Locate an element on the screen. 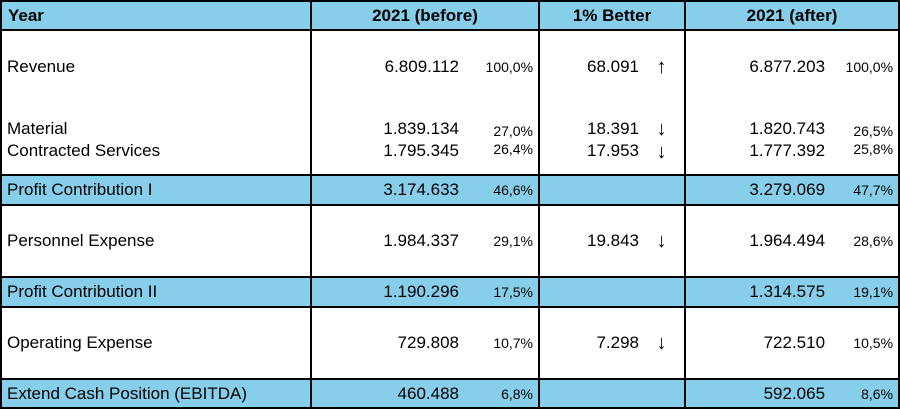  before-percent: 10,7% is located at coordinates (500, 343).